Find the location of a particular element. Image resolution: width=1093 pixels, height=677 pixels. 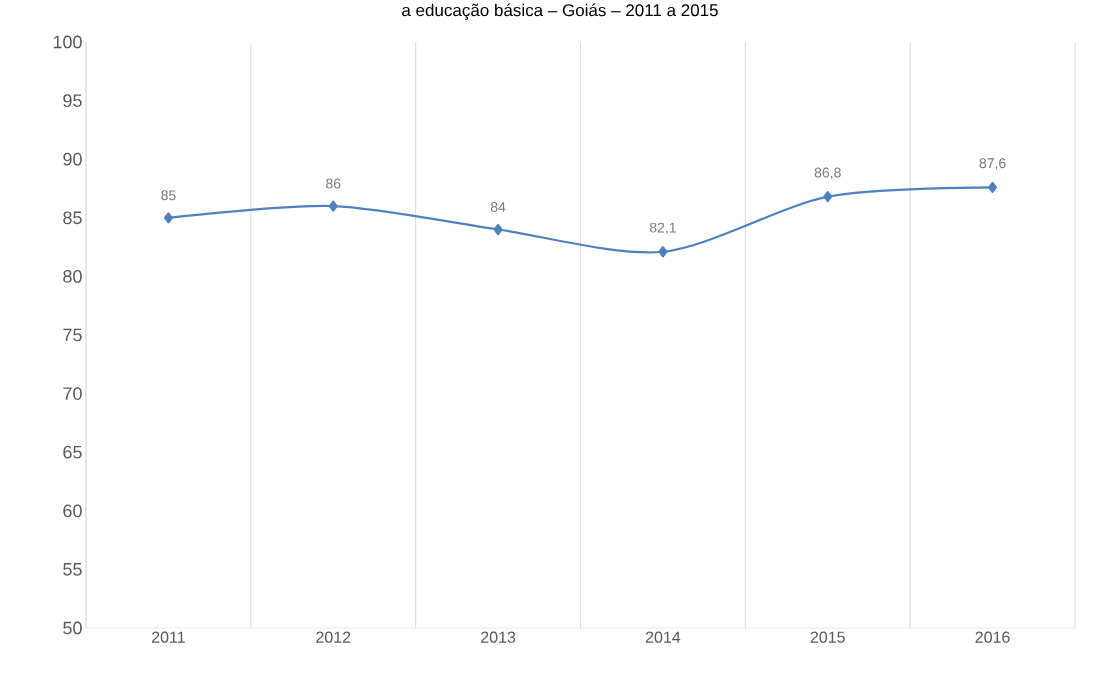

y-tick-label: 75 is located at coordinates (72, 335).